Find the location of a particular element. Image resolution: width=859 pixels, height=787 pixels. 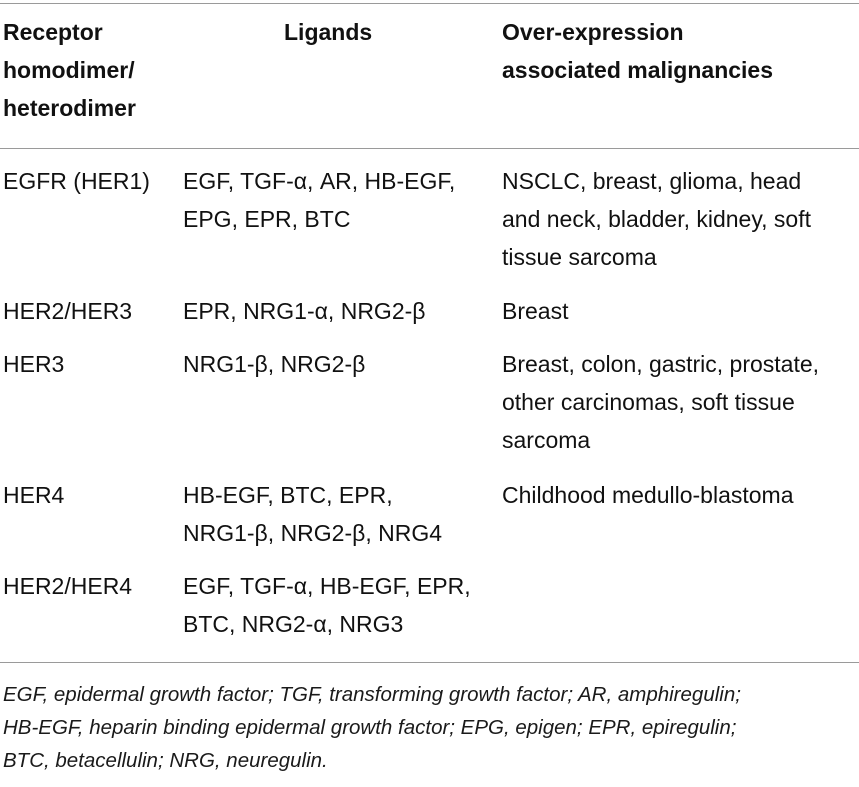

header-receptor-line-1: Receptor is located at coordinates (53, 32).